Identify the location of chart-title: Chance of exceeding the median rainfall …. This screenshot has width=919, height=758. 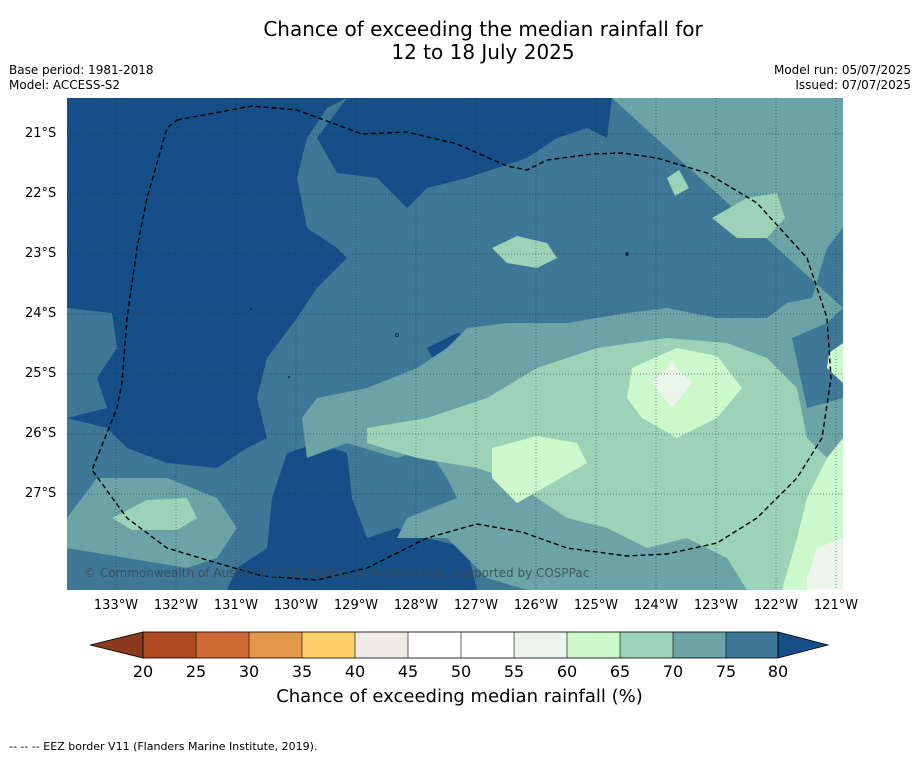
(459, 41).